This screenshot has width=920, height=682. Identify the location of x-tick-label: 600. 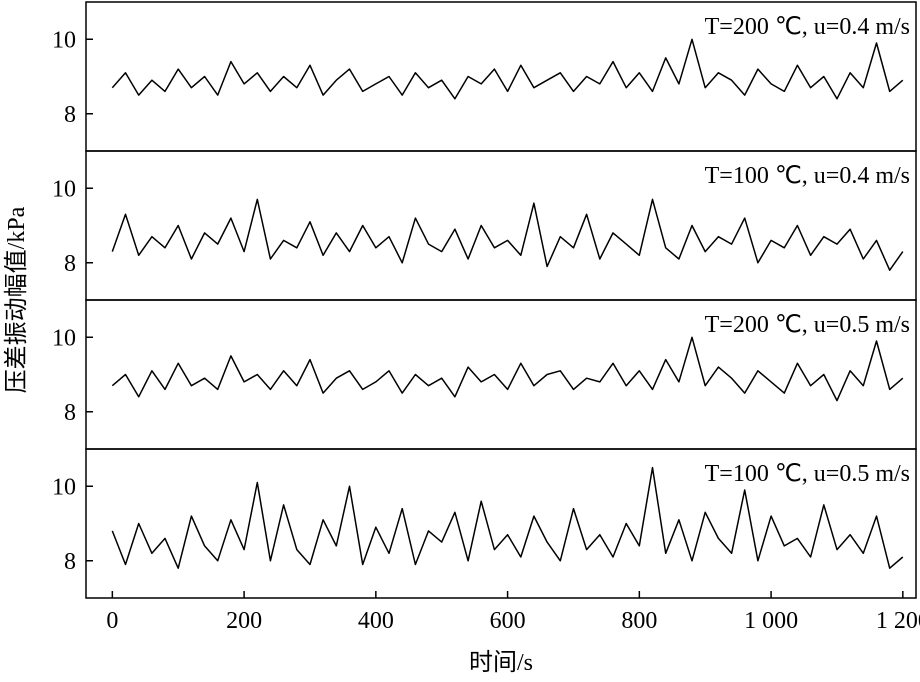
(508, 621).